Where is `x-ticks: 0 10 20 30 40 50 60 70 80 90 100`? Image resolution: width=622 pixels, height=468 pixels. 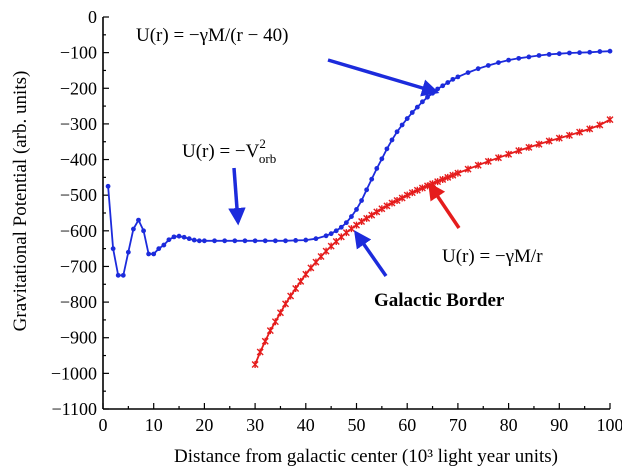
x-ticks: 0 10 20 30 40 50 60 70 80 90 100 is located at coordinates (360, 419).